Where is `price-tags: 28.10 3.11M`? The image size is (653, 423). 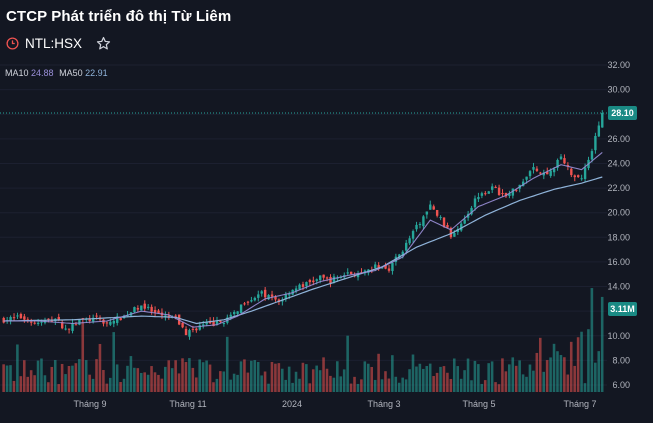
price-tags: 28.10 3.11M is located at coordinates (622, 211).